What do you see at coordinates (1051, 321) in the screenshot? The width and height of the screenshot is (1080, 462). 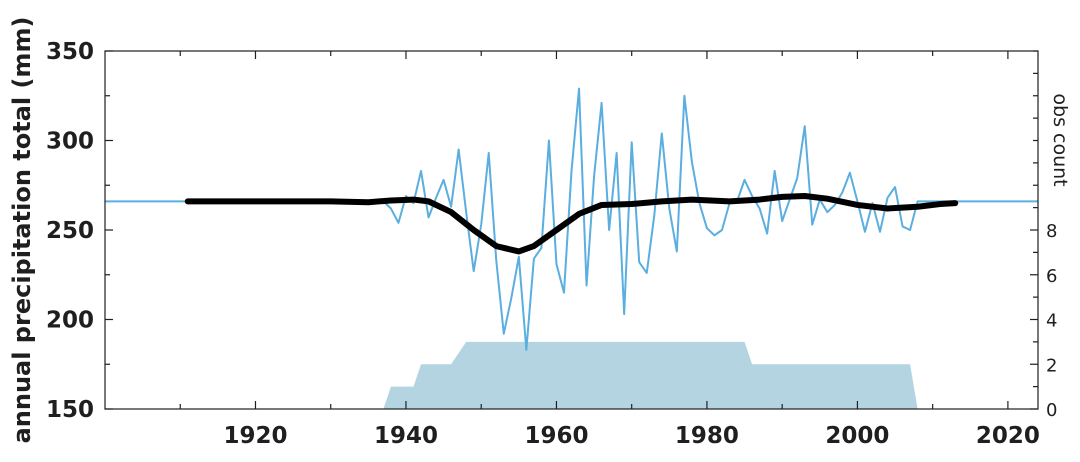 I see `y2-tick-label: 4` at bounding box center [1051, 321].